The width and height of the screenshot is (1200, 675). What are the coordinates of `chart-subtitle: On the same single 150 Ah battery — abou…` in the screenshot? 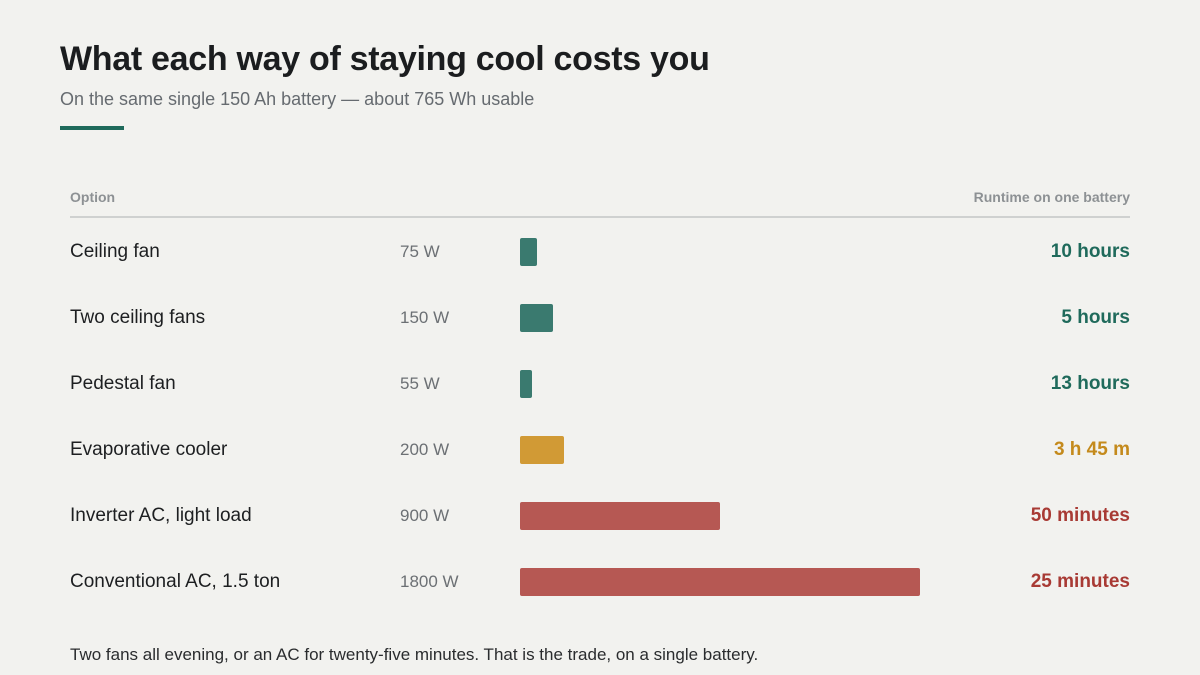 It's located at (297, 99).